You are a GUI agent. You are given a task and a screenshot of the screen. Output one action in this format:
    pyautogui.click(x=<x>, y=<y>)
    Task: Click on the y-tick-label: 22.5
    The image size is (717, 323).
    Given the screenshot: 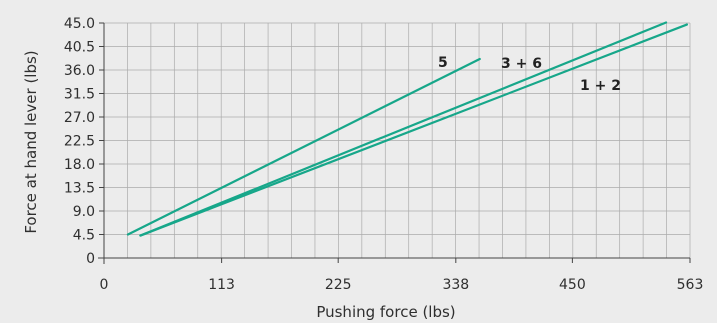 What is the action you would take?
    pyautogui.click(x=79, y=142)
    